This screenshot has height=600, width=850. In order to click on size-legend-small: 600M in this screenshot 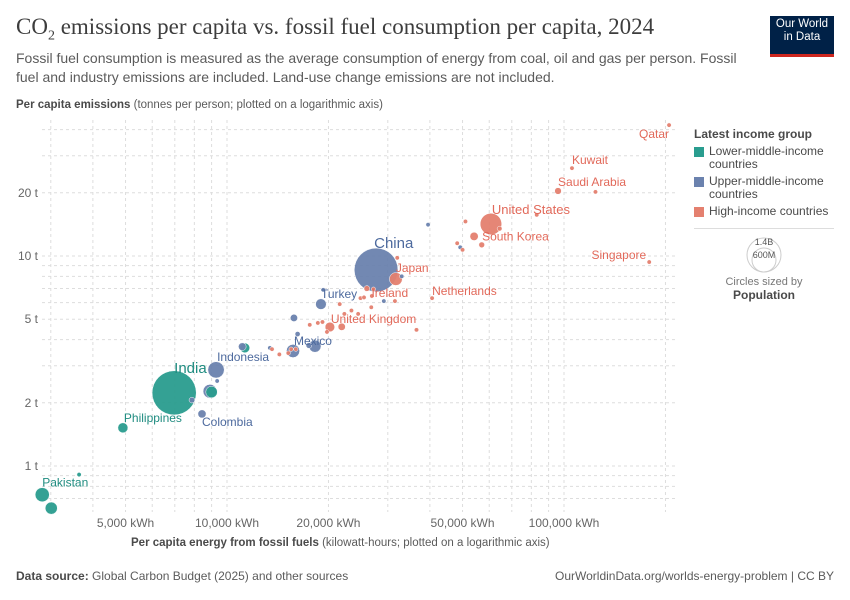, I will do `click(764, 255)`.